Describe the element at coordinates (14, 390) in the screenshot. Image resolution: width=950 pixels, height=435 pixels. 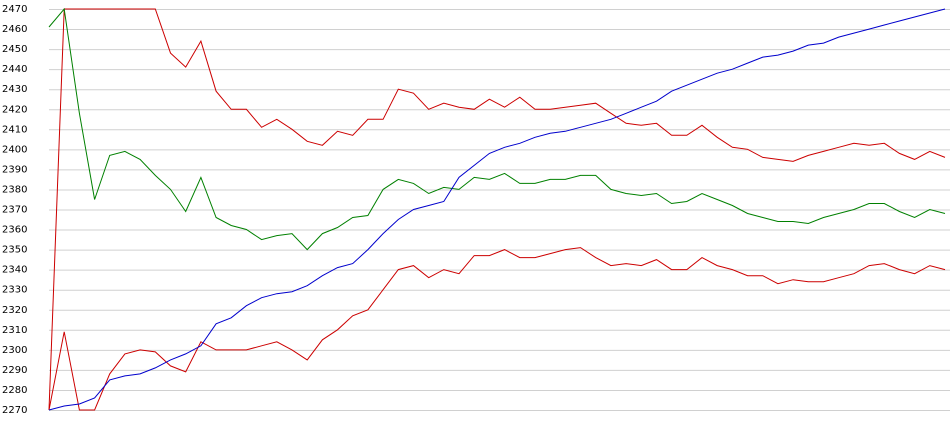
I see `y-tick-label: 2280` at that location.